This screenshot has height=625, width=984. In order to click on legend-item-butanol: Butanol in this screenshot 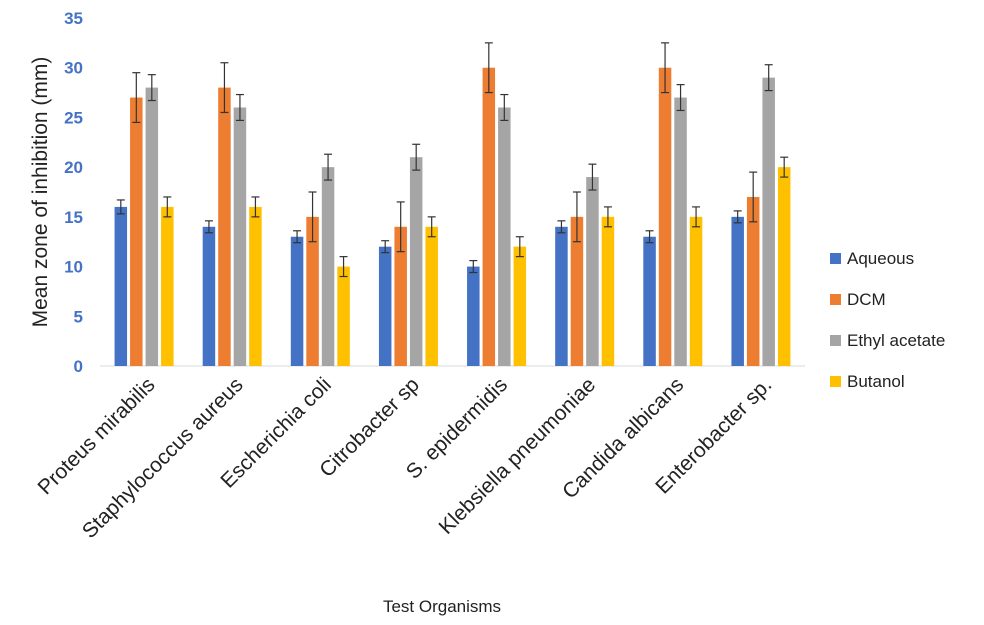, I will do `click(905, 381)`.